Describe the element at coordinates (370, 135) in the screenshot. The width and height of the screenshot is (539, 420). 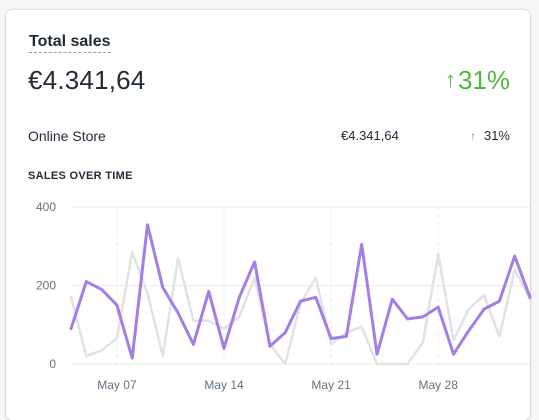
I see `breakdown-value: €4.341,64` at that location.